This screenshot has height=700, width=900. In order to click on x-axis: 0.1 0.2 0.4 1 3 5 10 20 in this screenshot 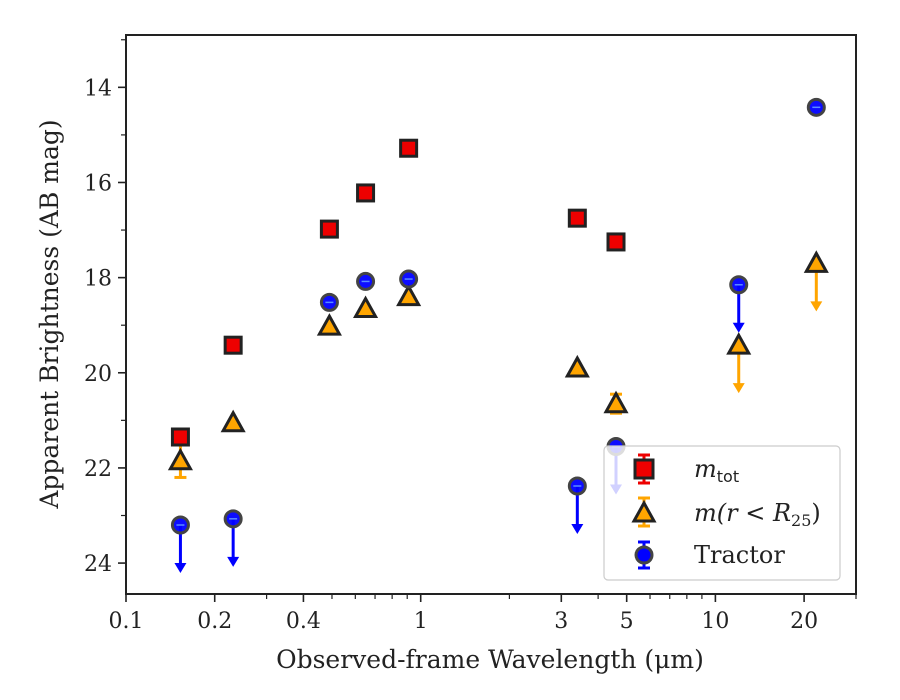, I will do `click(483, 614)`.